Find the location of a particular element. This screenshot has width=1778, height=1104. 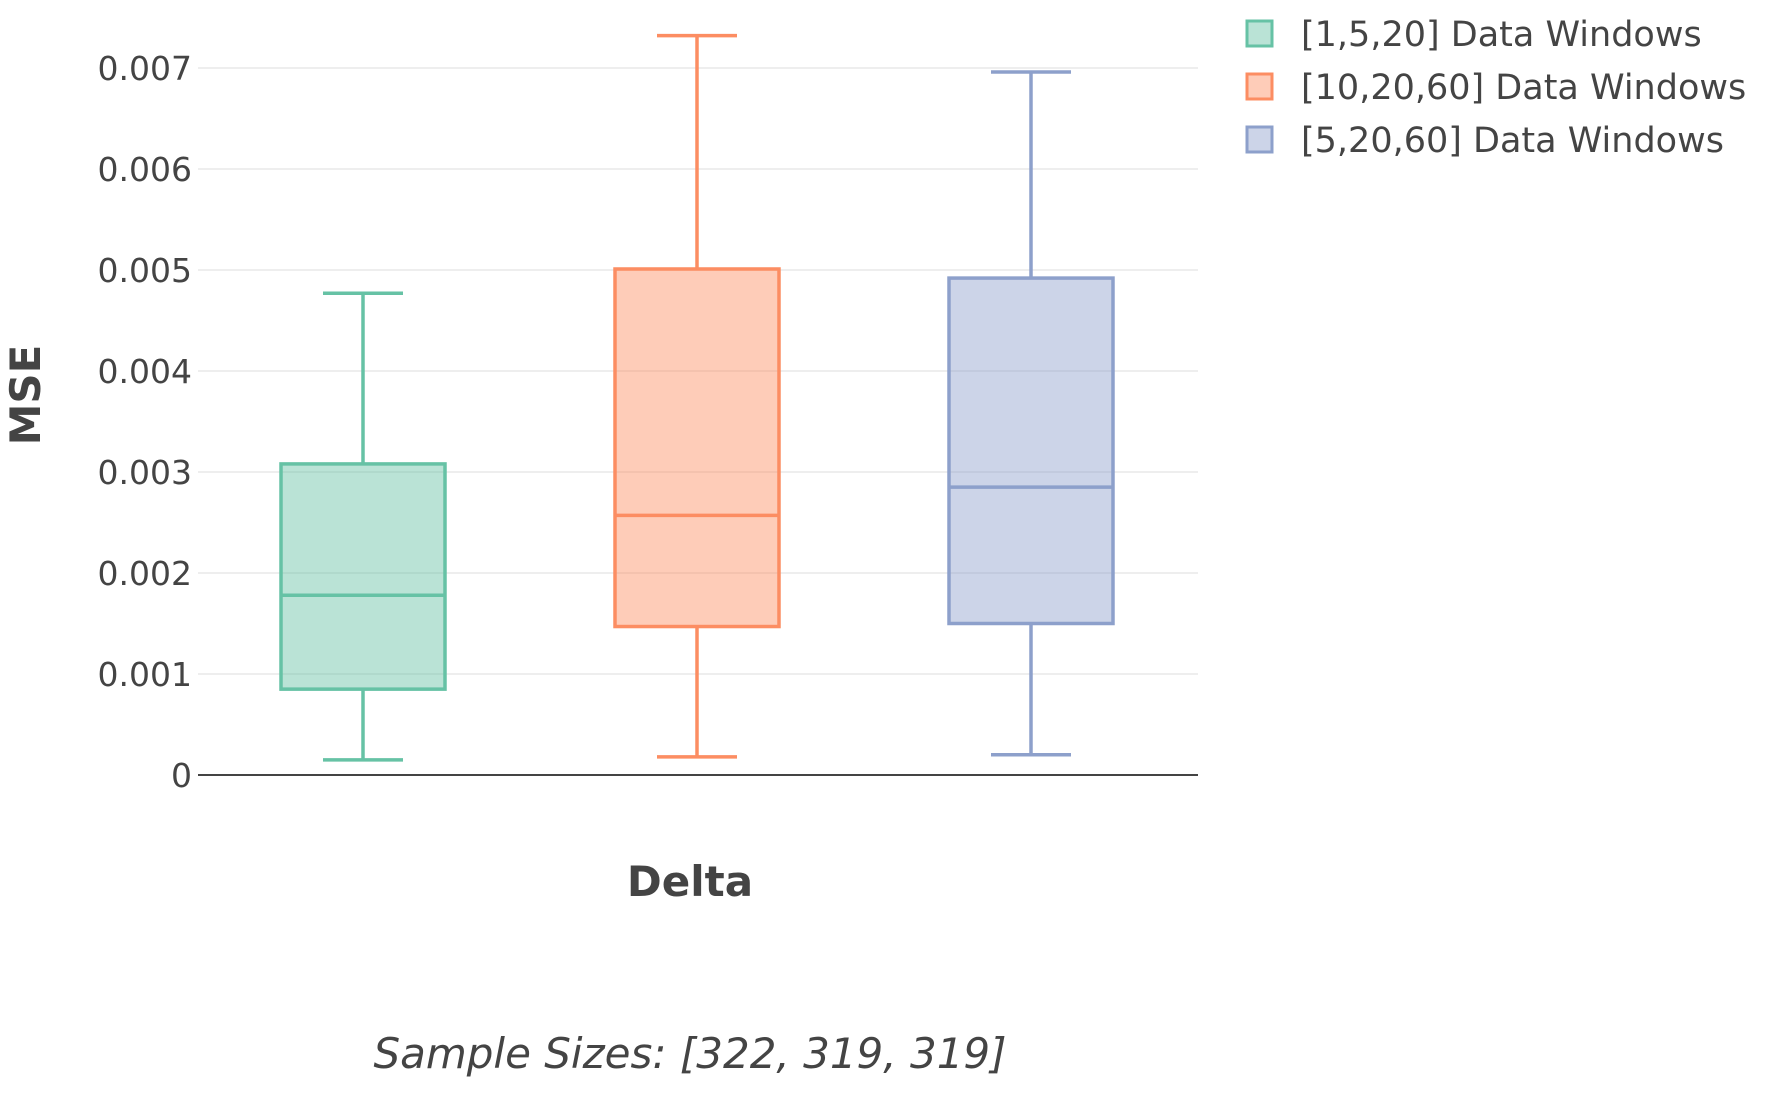

sample-sizes-annotation: Sample Sizes: [322, 319, 319] is located at coordinates (689, 1053).